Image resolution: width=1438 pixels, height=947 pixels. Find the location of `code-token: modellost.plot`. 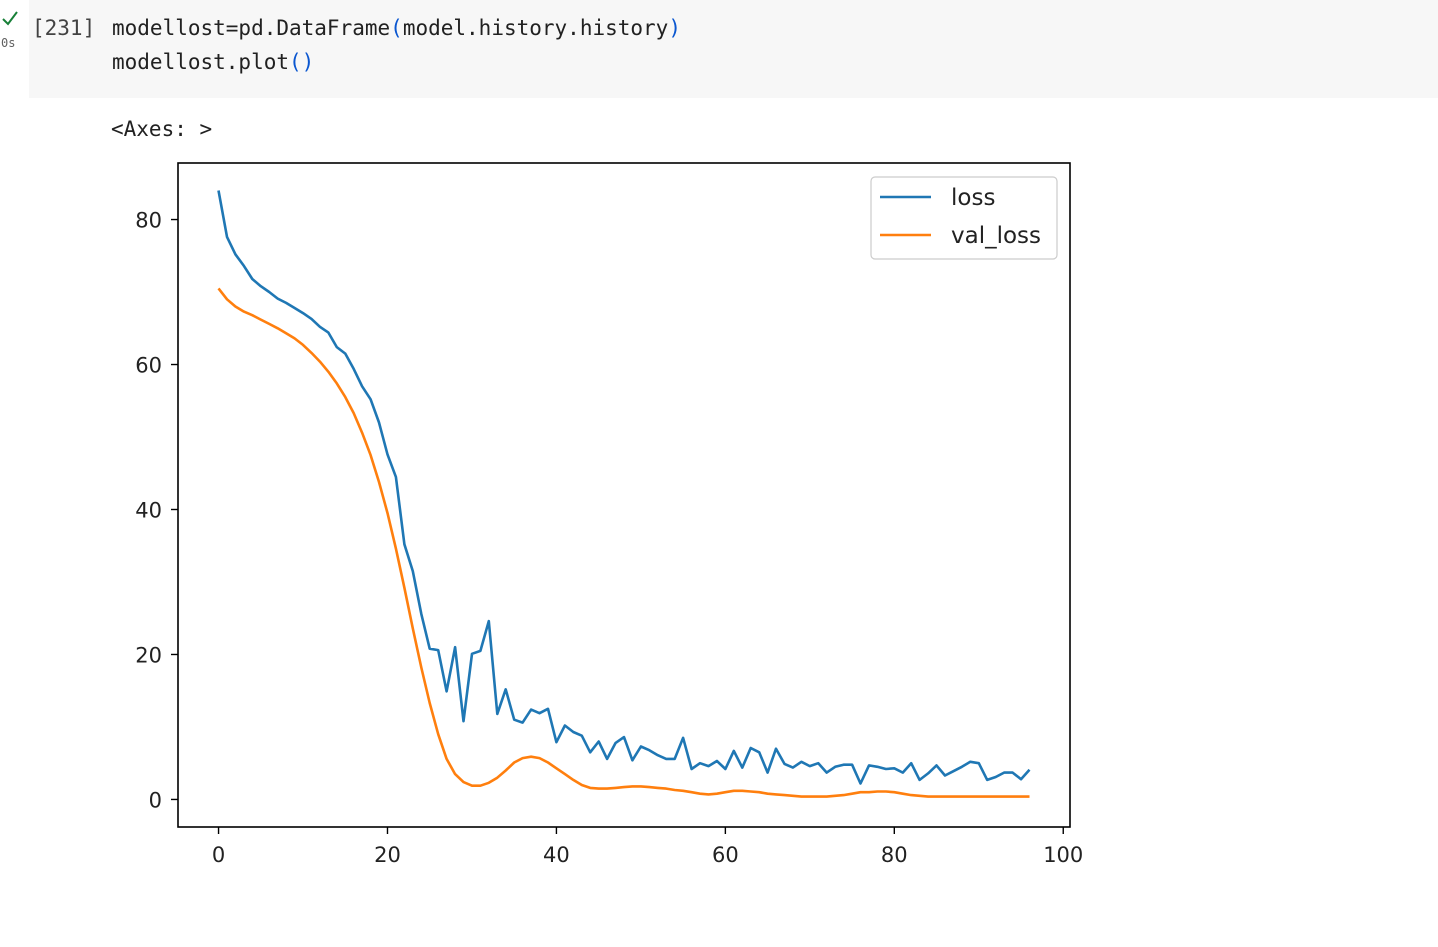

code-token: modellost.plot is located at coordinates (201, 62).